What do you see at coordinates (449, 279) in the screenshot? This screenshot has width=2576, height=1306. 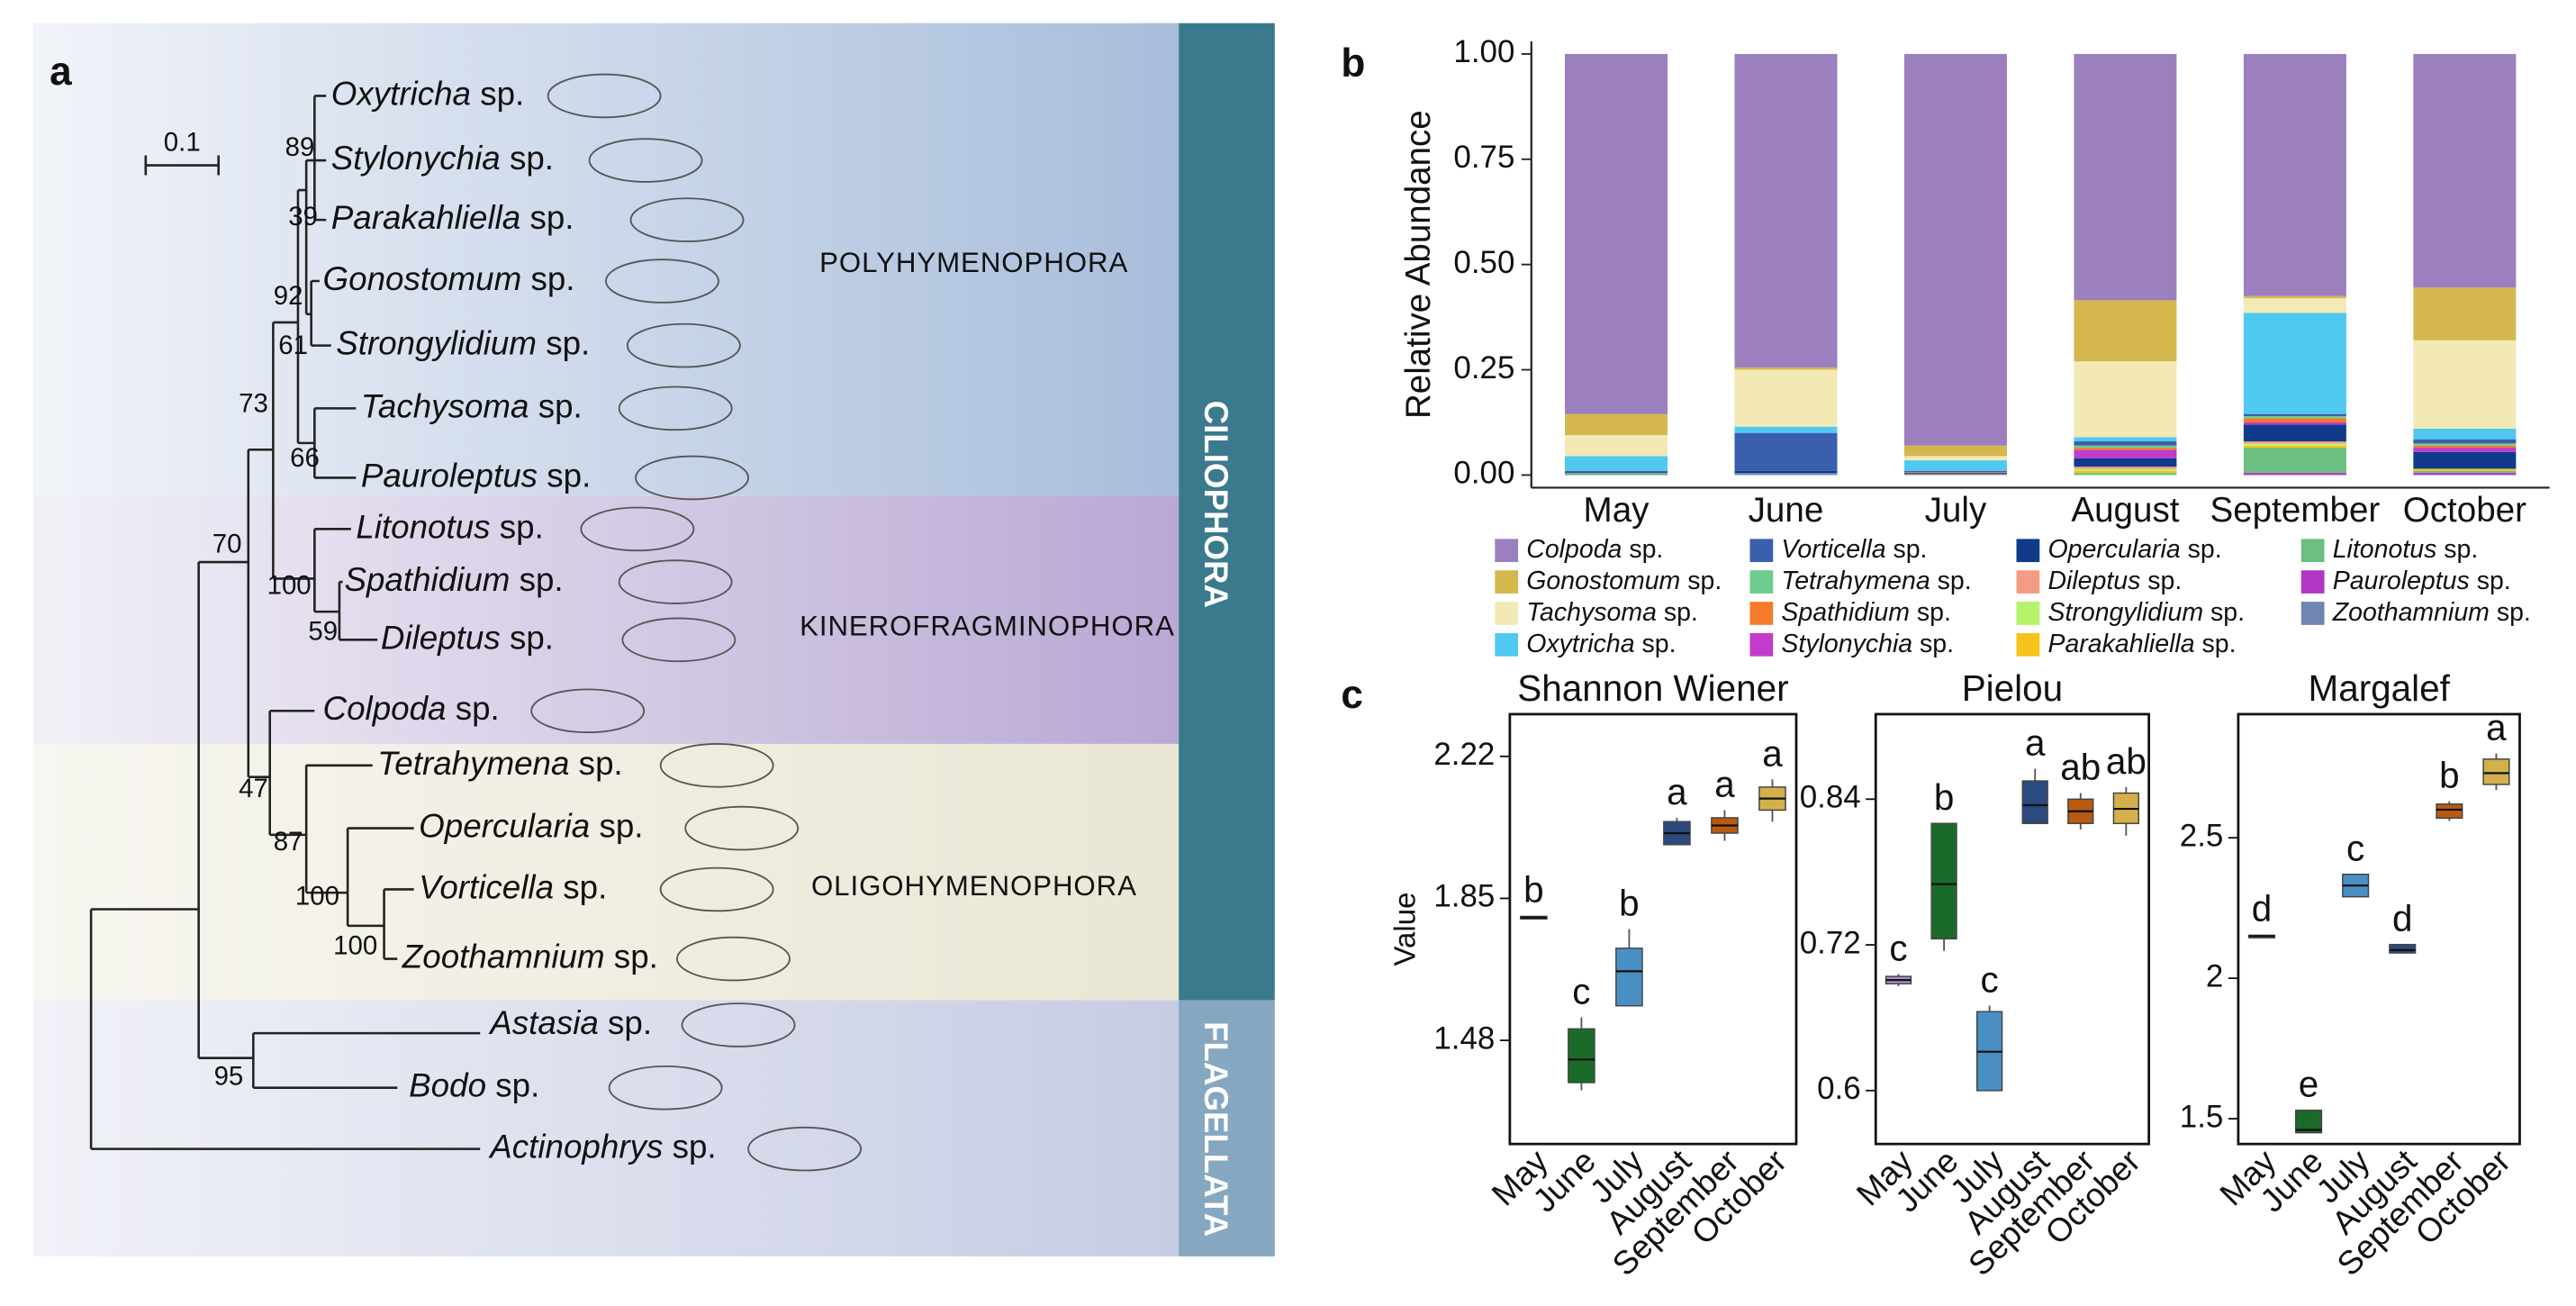 I see `leaf-label: Gonostomum sp.` at bounding box center [449, 279].